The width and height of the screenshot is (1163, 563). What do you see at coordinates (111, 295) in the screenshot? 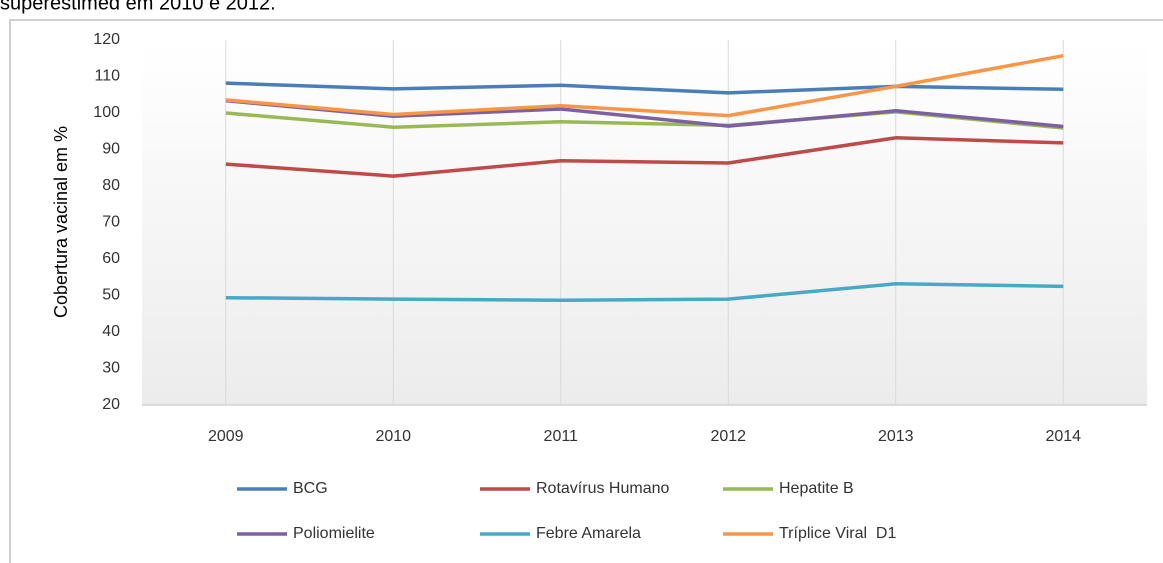
I see `y-tick-label: 50` at bounding box center [111, 295].